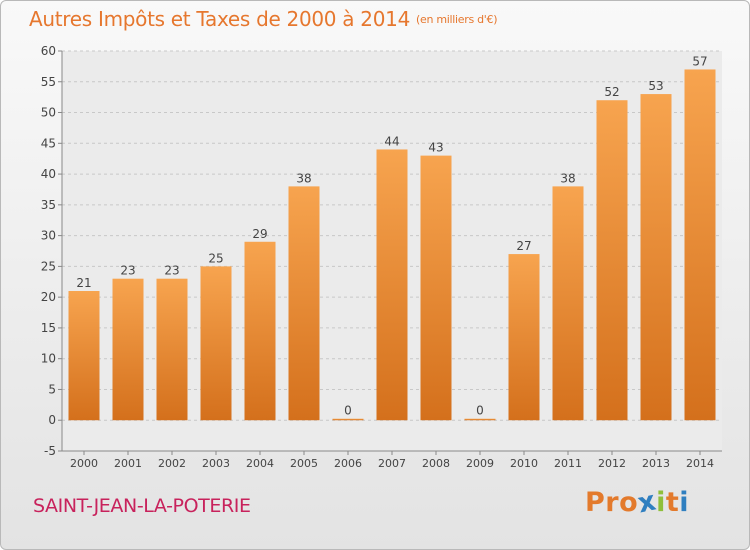 This screenshot has height=550, width=750. I want to click on x-tick-label-2009: 2009, so click(480, 463).